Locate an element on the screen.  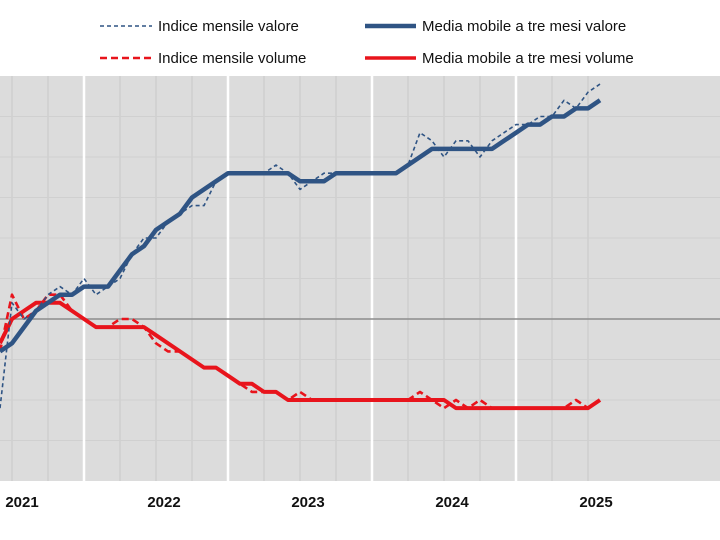
legend-label: Indice mensile valore is located at coordinates (228, 26).